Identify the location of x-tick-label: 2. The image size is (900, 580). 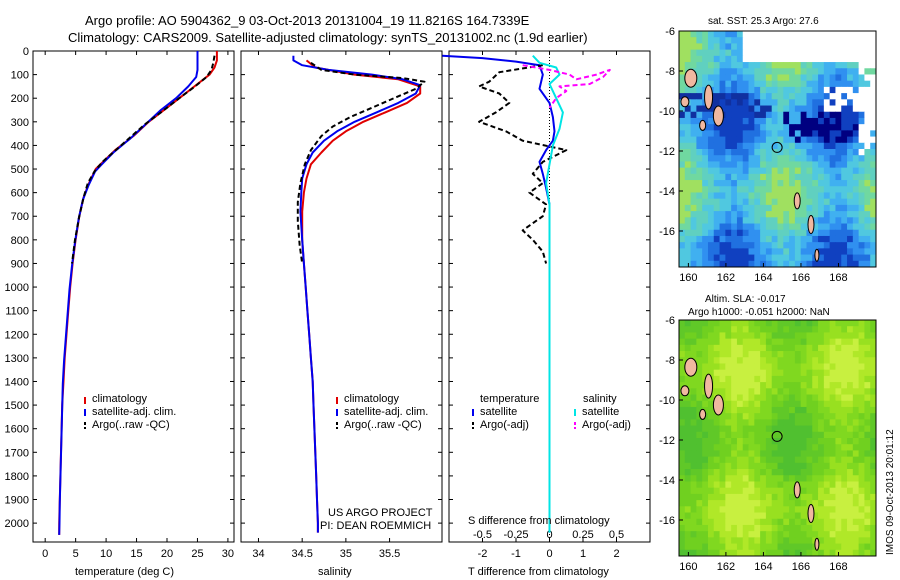
(616, 554).